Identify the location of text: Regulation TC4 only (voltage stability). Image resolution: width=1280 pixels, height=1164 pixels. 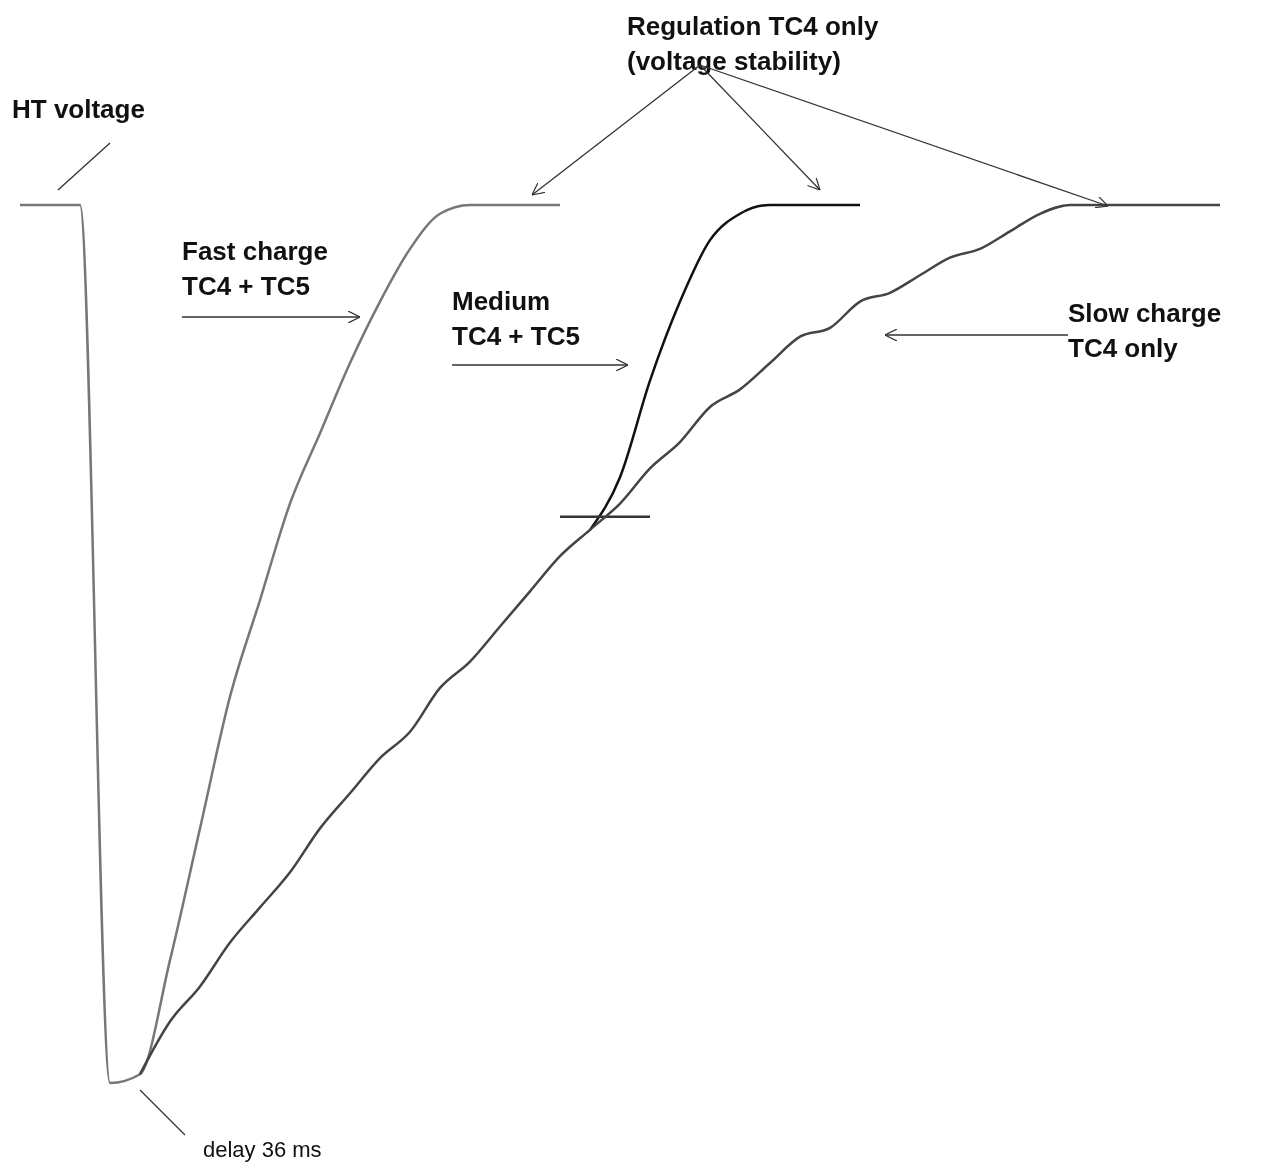
(753, 44).